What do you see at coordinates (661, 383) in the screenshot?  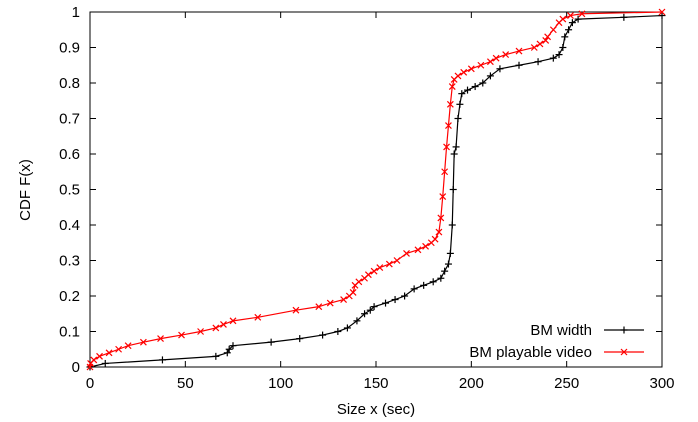 I see `x-tick-label: 300` at bounding box center [661, 383].